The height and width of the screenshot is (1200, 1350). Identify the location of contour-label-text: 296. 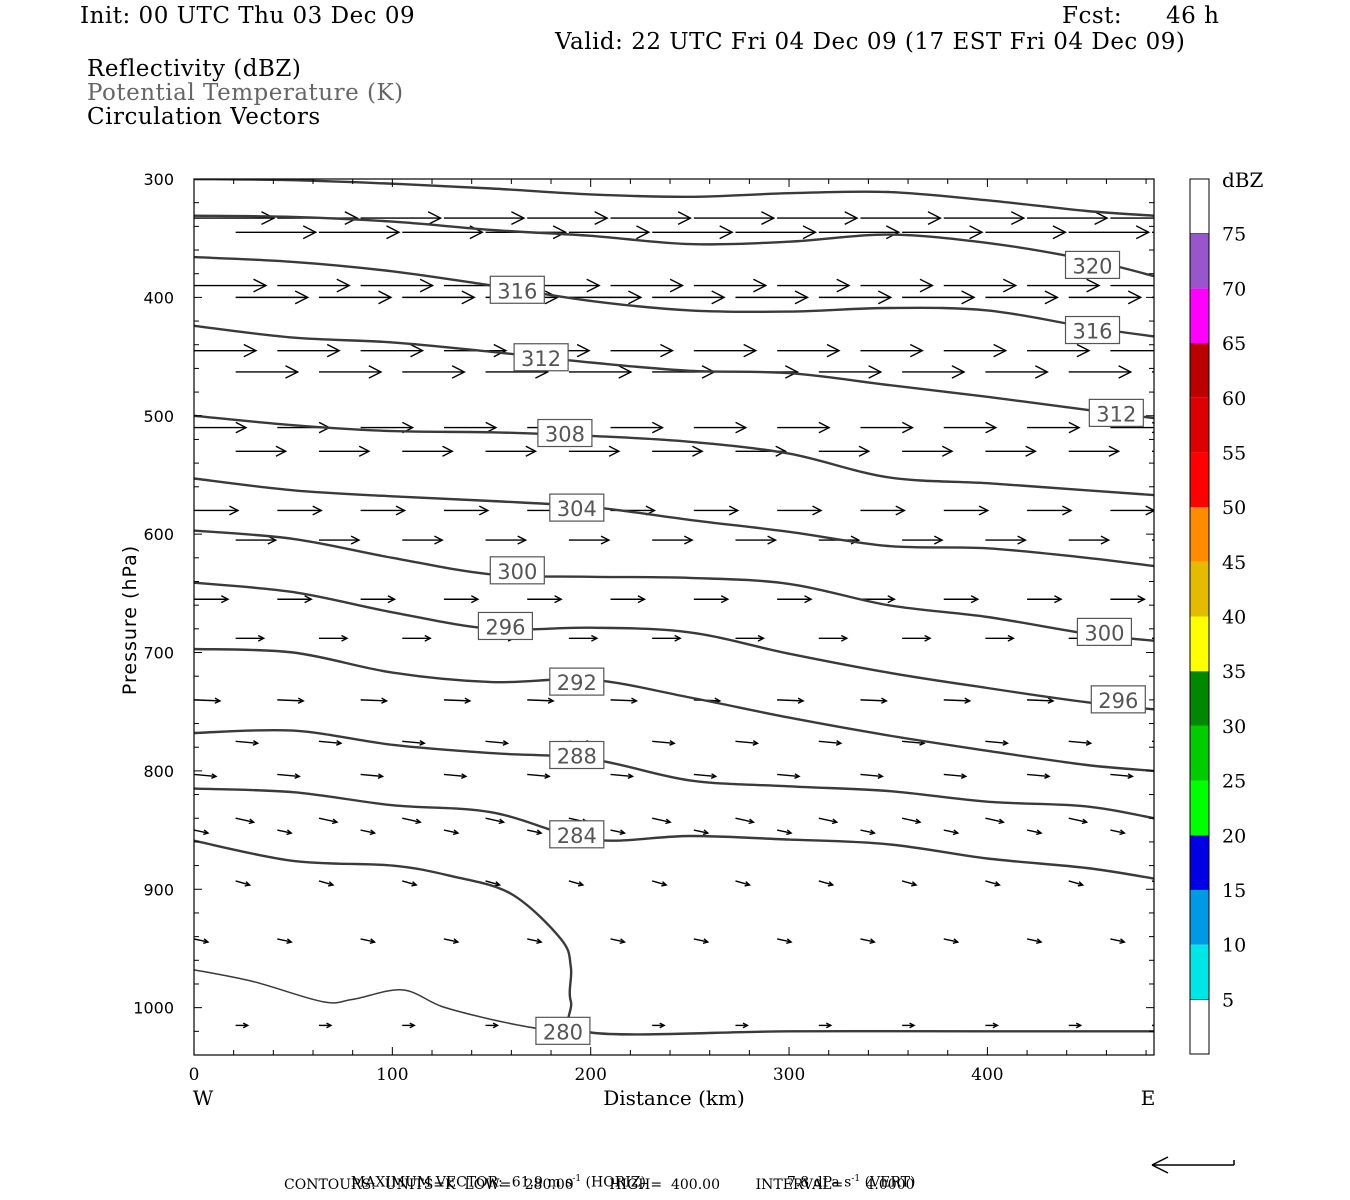
(505, 627).